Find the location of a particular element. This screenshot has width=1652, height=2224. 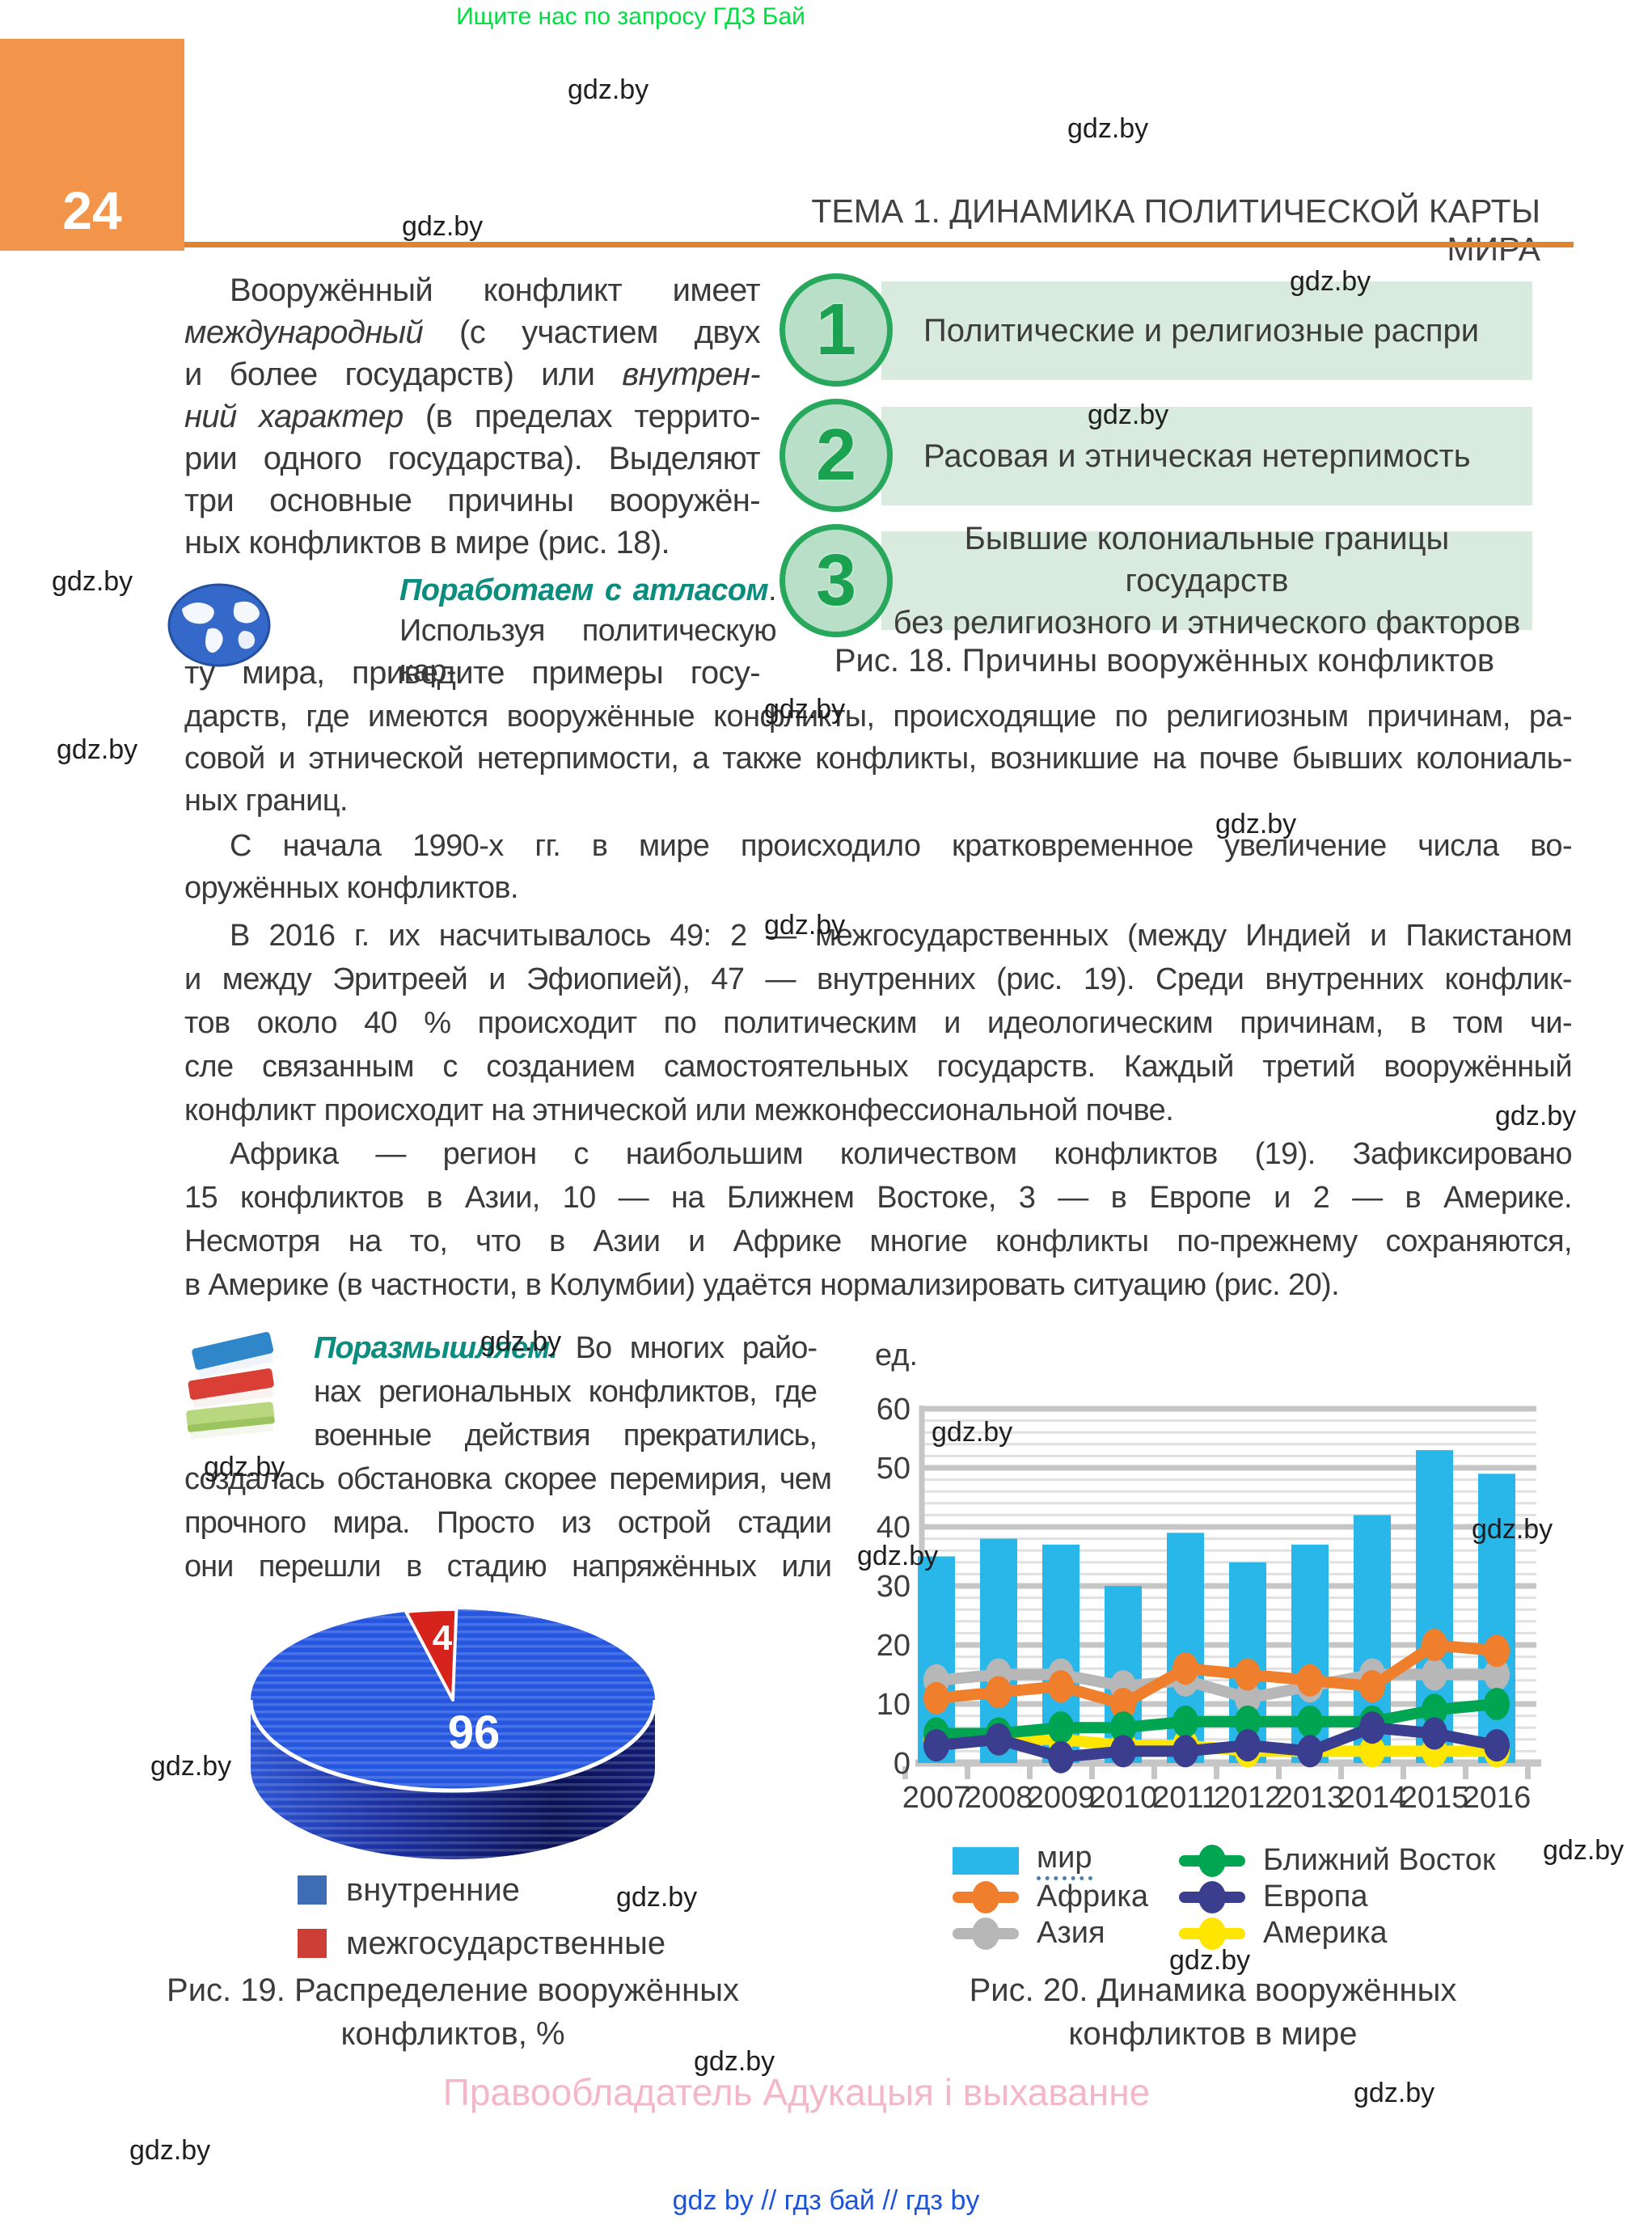

svg-text: 2010 is located at coordinates (1123, 1798).